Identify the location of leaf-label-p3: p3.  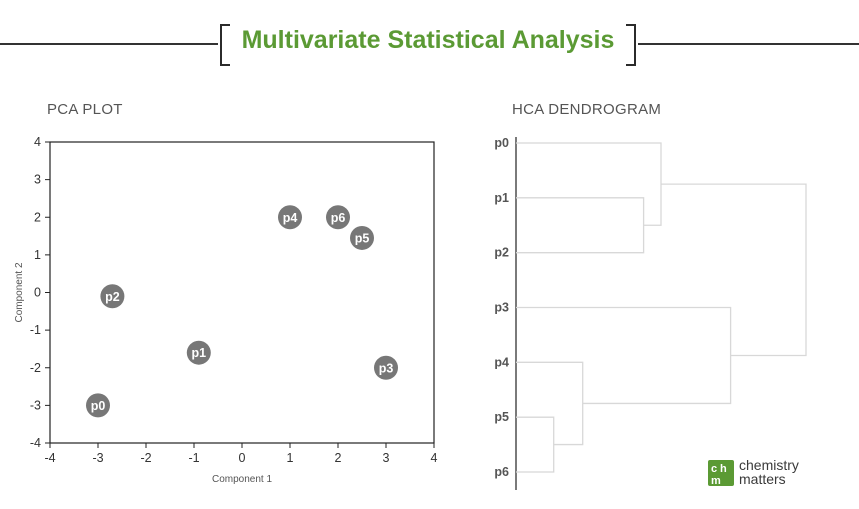
(501, 308).